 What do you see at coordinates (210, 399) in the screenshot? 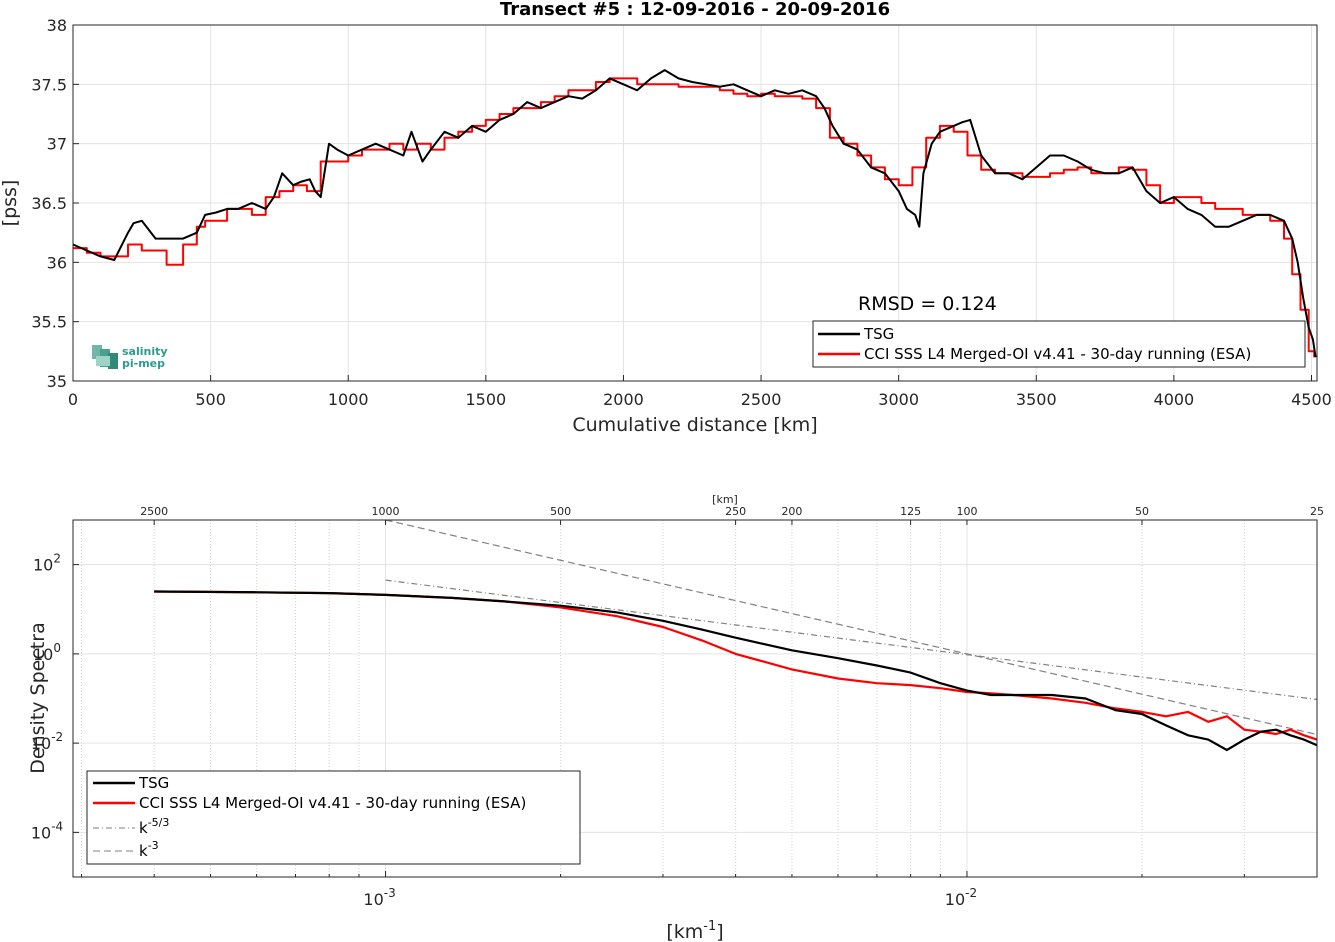
I see `top-x-tick-label: 500` at bounding box center [210, 399].